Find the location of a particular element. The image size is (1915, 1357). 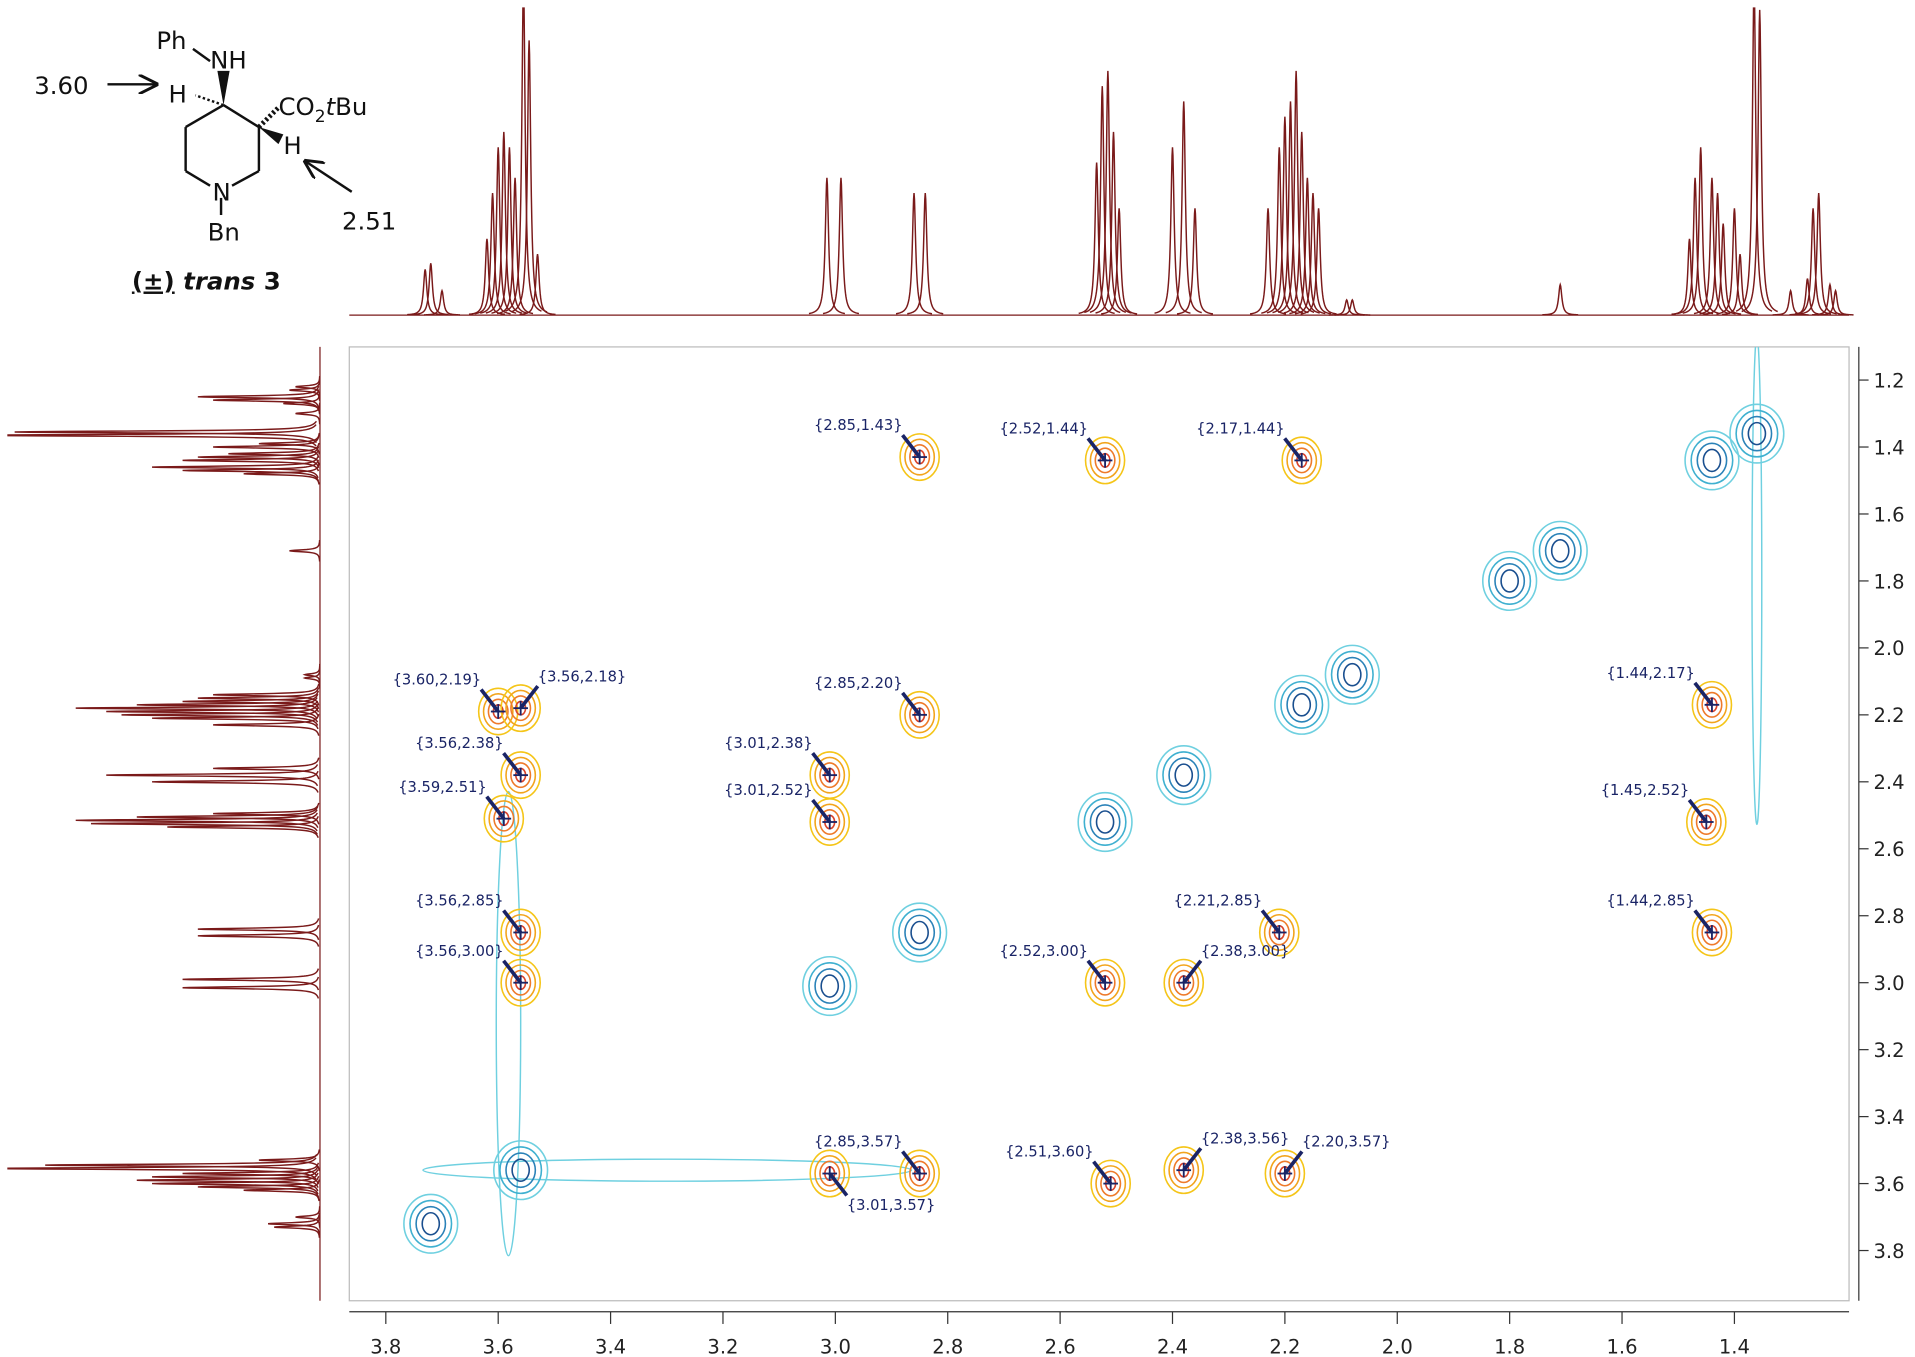

y-tick-label: 1.2 is located at coordinates (1888, 380).